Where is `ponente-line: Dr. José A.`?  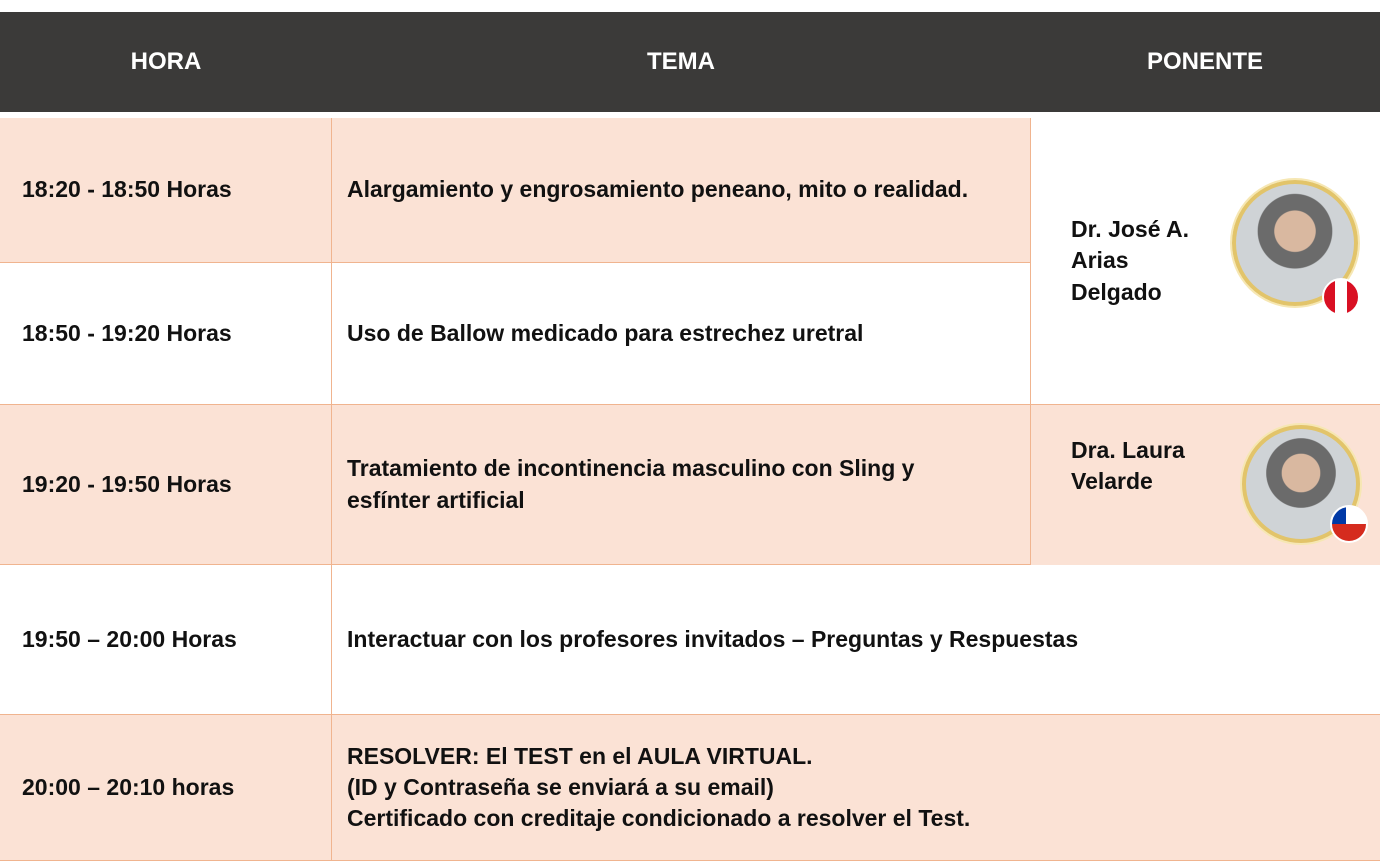
ponente-line: Dr. José A. is located at coordinates (1130, 229).